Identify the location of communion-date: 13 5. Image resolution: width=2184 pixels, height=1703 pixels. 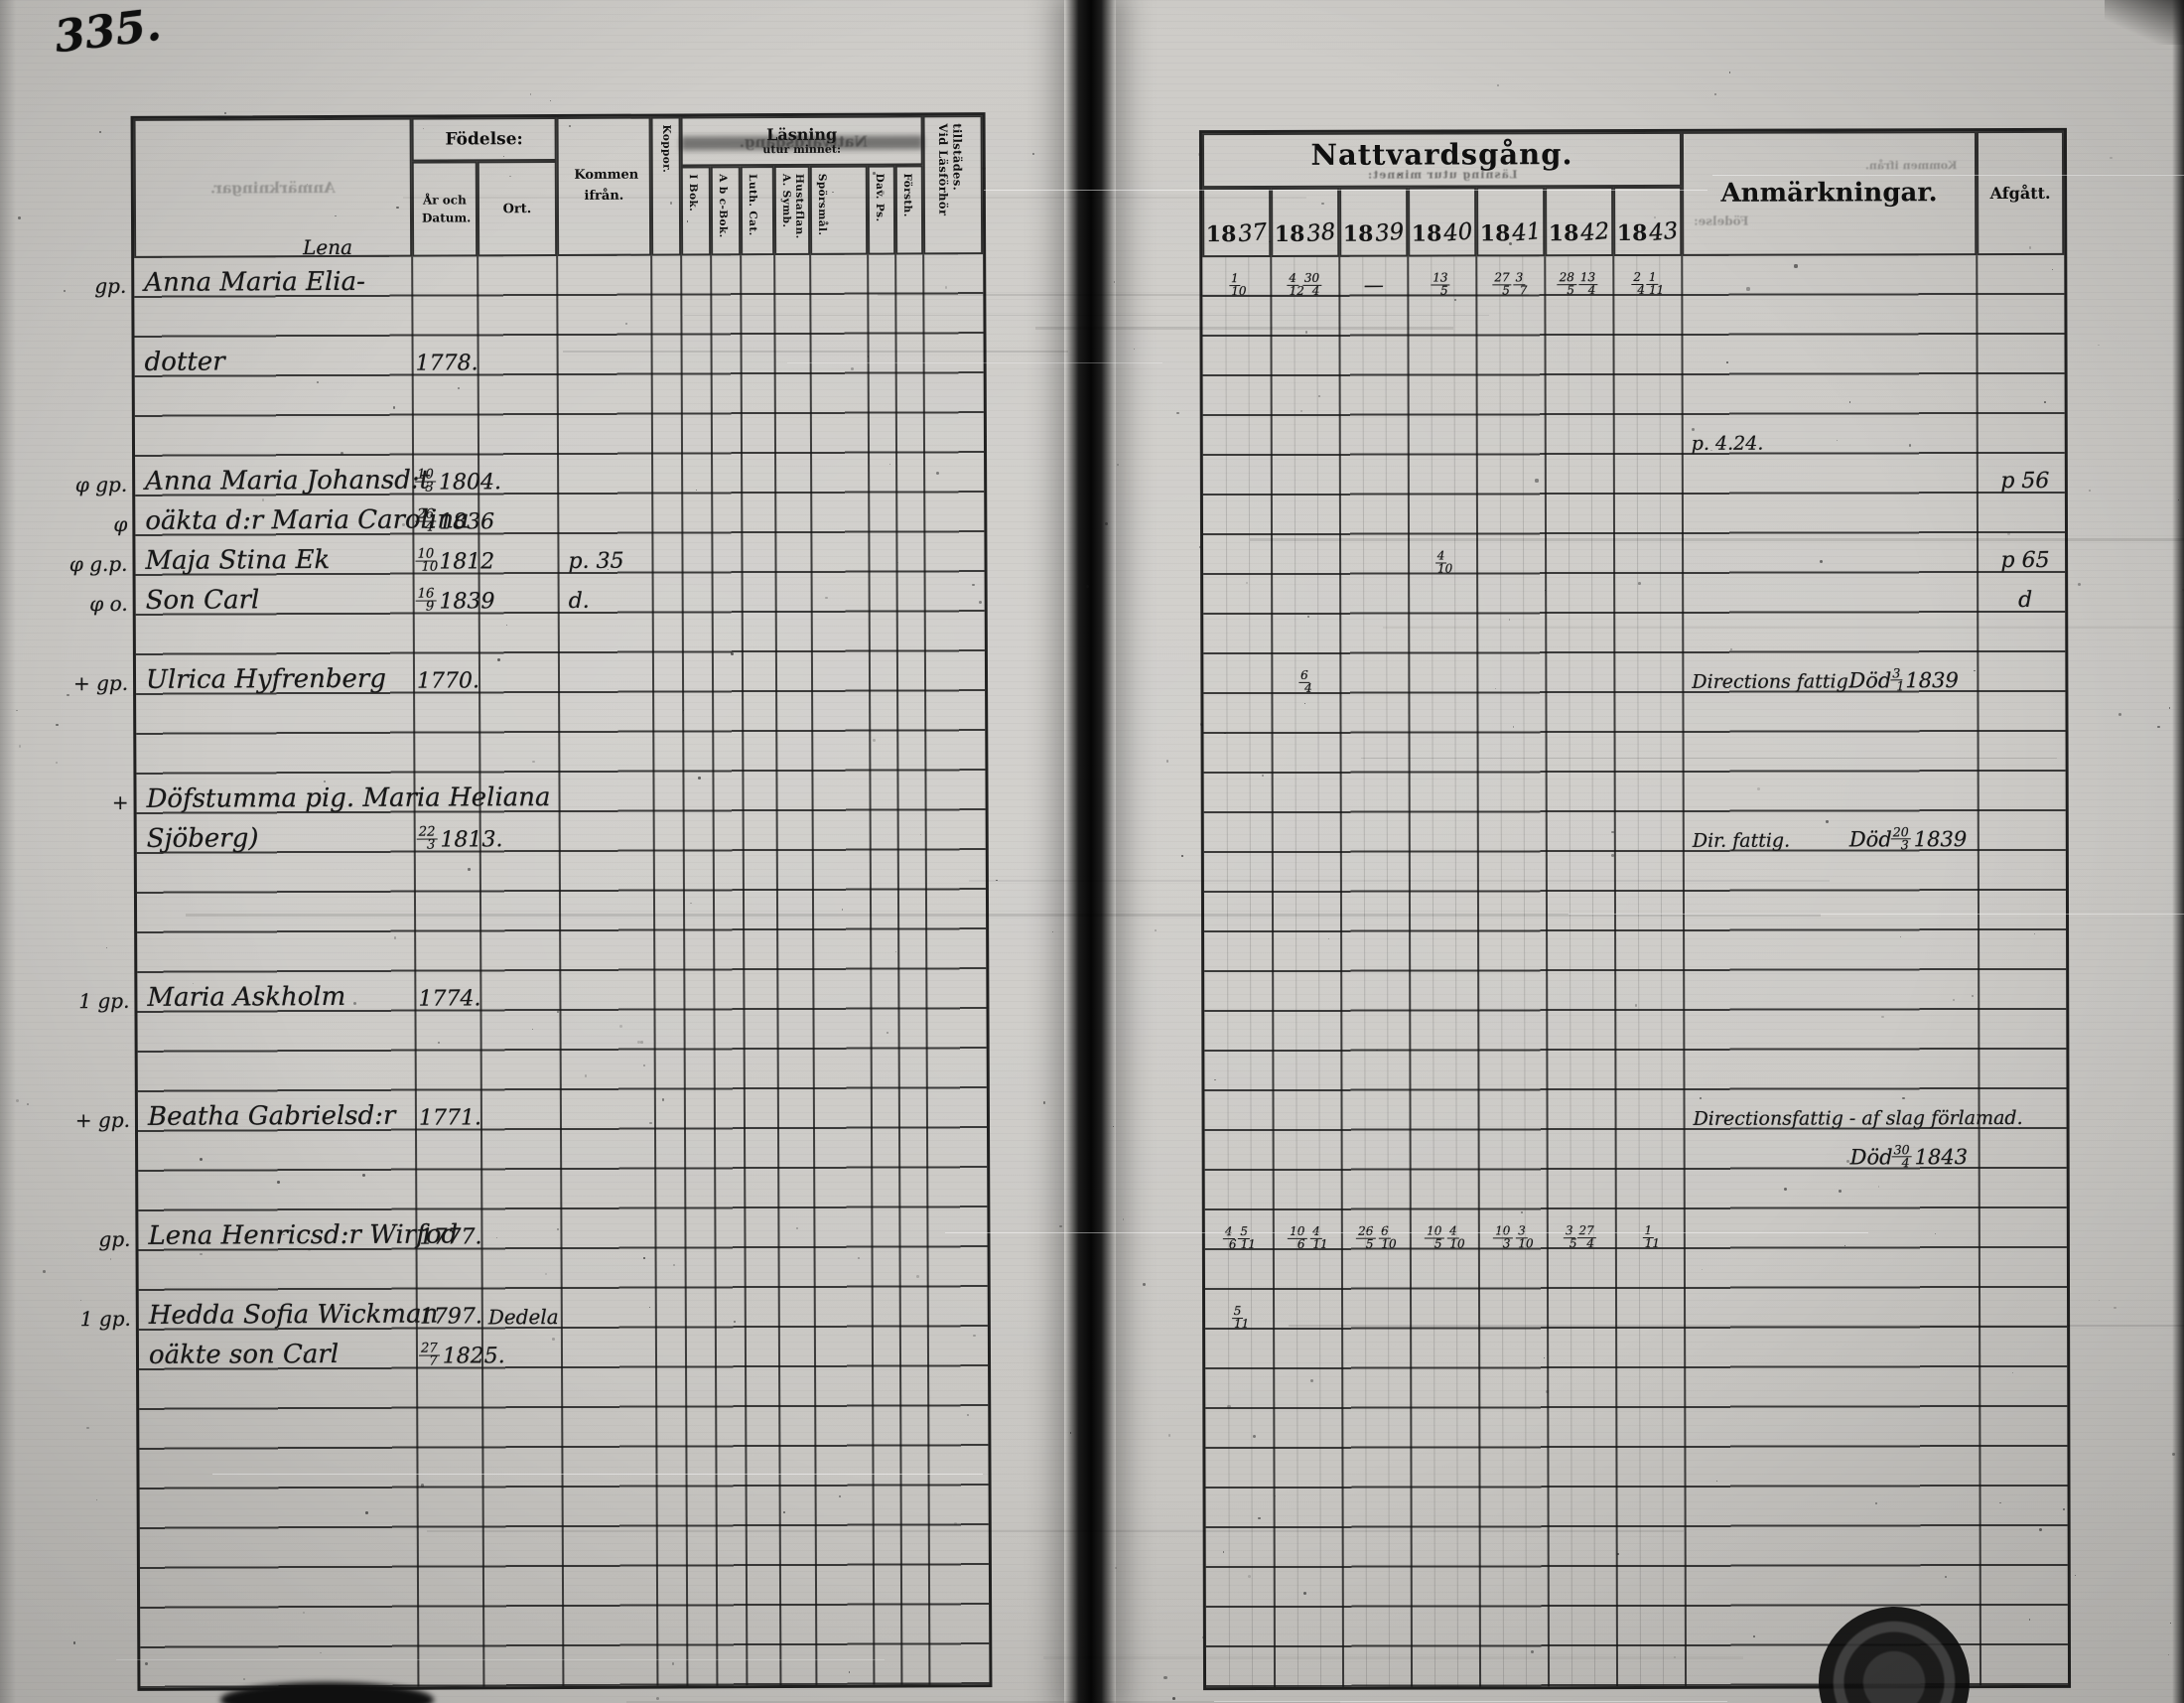
(1440, 284).